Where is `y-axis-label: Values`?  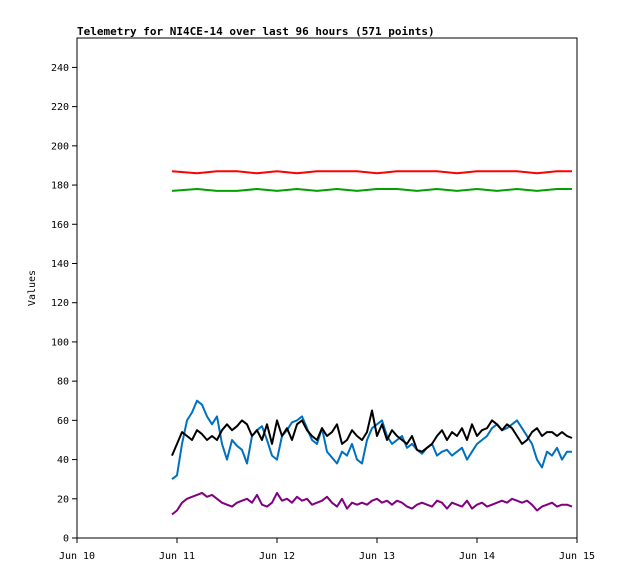
y-axis-label: Values is located at coordinates (32, 288).